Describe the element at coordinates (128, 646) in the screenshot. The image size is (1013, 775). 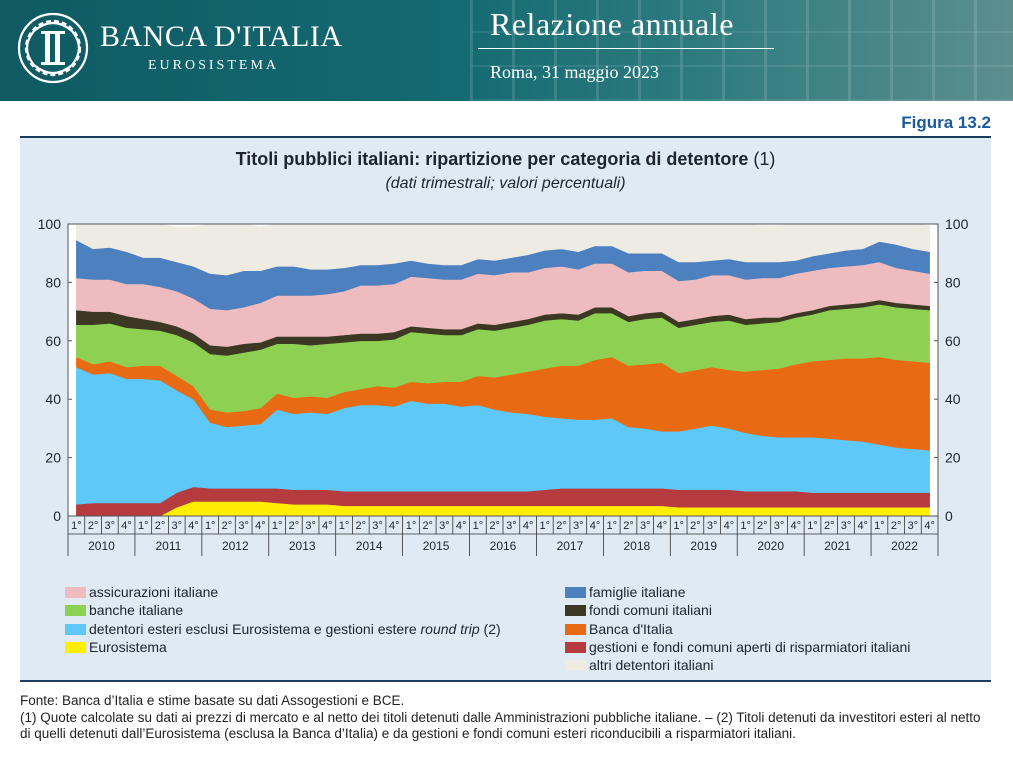
I see `legend-label: Eurosistema` at that location.